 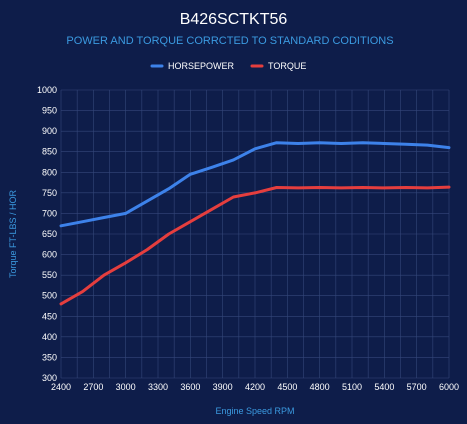 What do you see at coordinates (254, 411) in the screenshot?
I see `x-axis-label: Engine Speed RPM` at bounding box center [254, 411].